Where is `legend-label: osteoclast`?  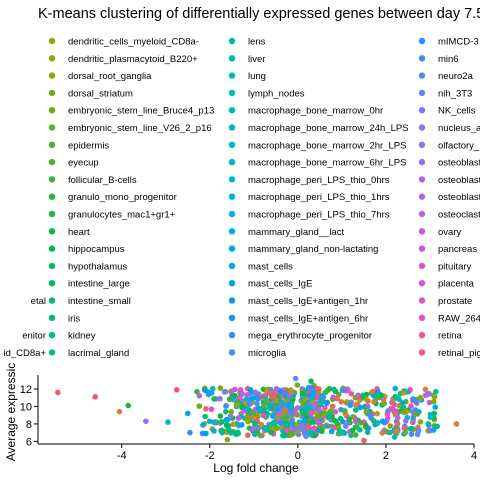
legend-label: osteoclast is located at coordinates (459, 215).